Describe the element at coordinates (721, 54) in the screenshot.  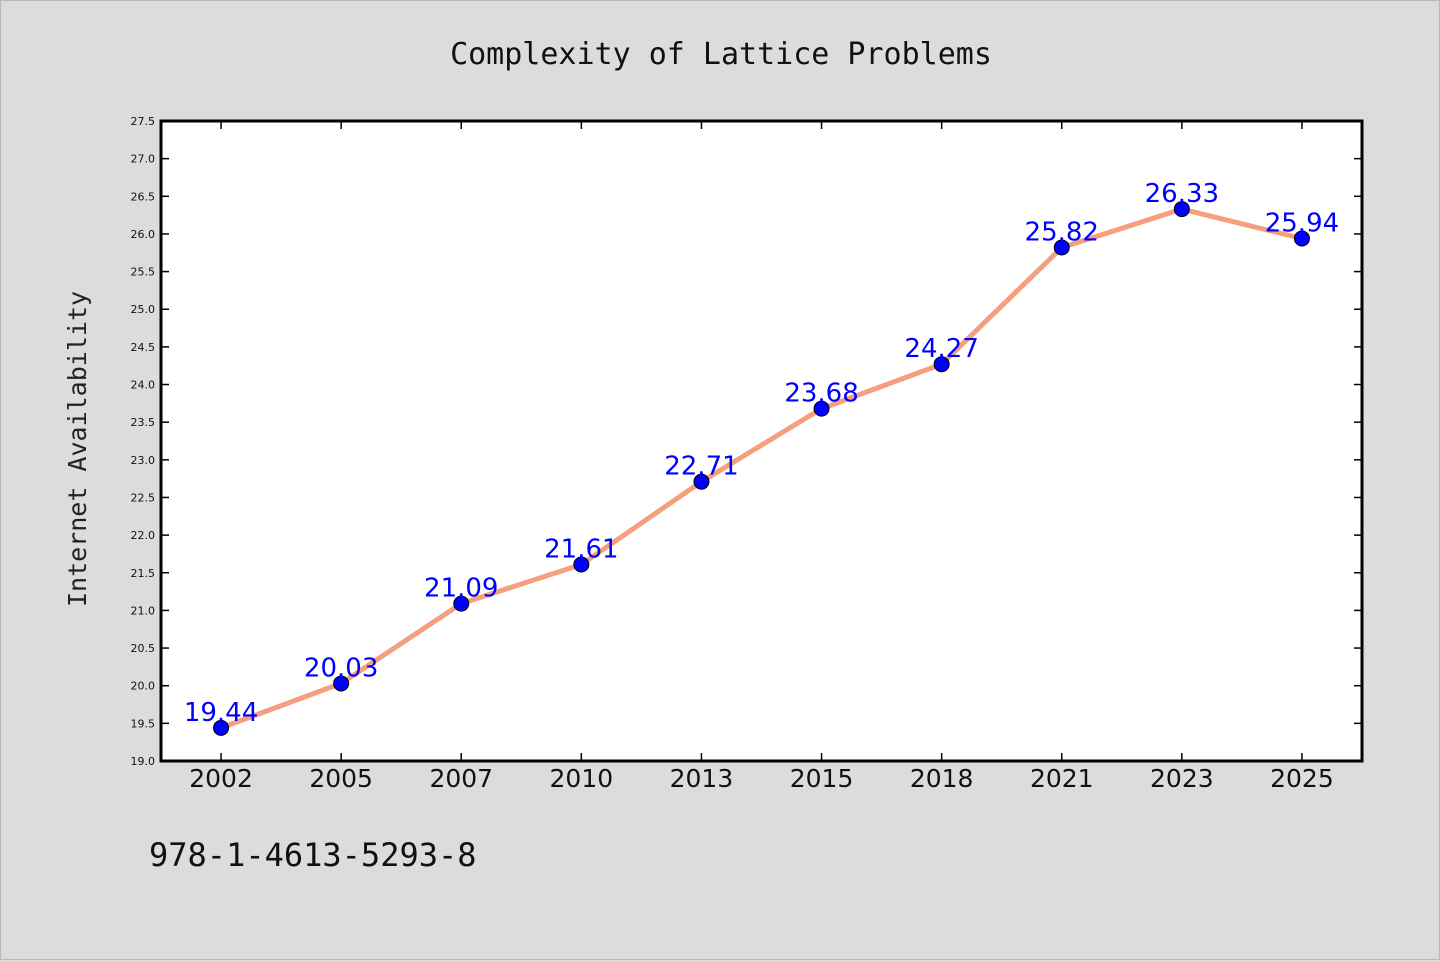
I see `chart-title: Complexity of Lattice Problems` at that location.